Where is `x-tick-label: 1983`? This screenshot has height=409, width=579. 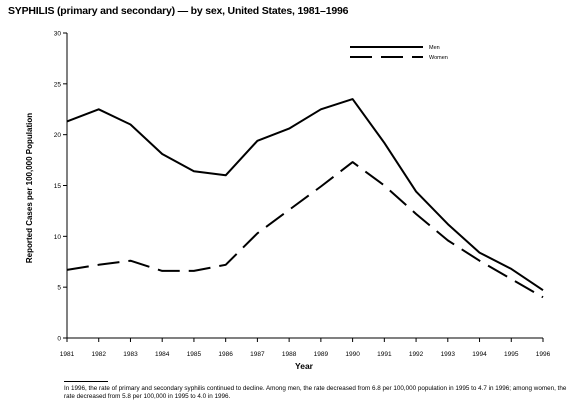
x-tick-label: 1983 is located at coordinates (130, 354).